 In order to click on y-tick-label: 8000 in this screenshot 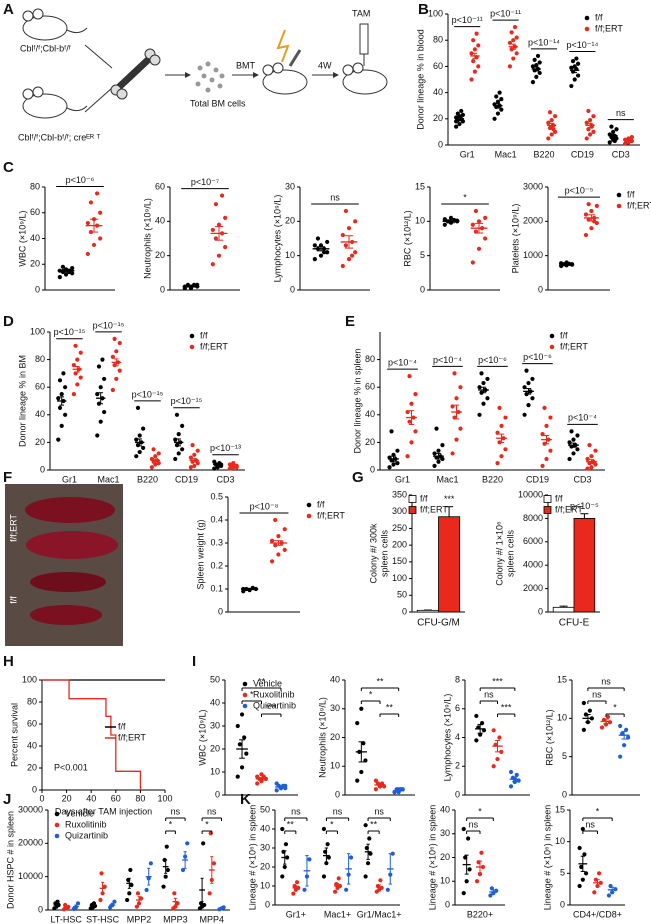, I will do `click(533, 518)`.